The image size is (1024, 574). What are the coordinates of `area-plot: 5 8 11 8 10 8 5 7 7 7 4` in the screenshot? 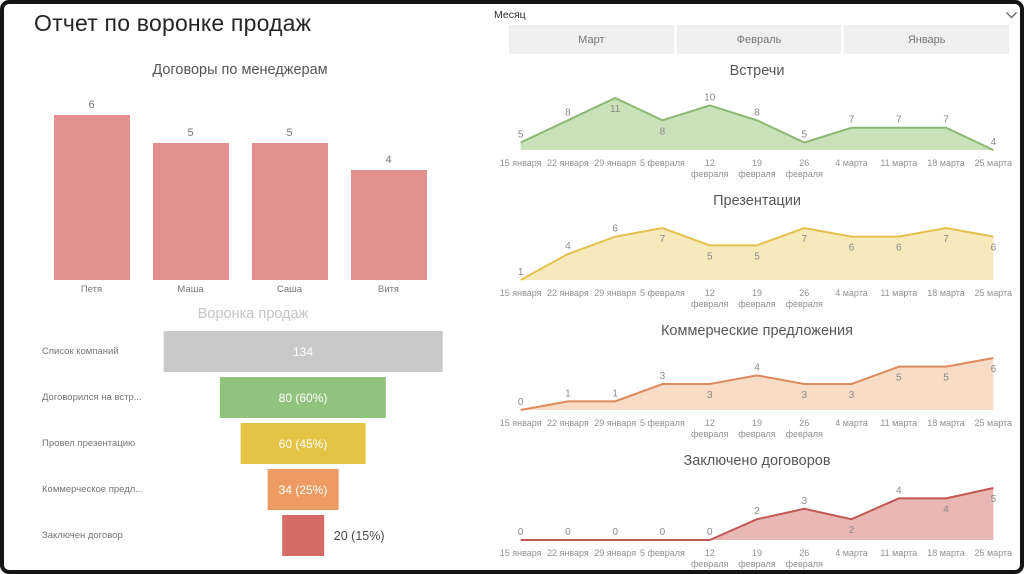 It's located at (757, 119).